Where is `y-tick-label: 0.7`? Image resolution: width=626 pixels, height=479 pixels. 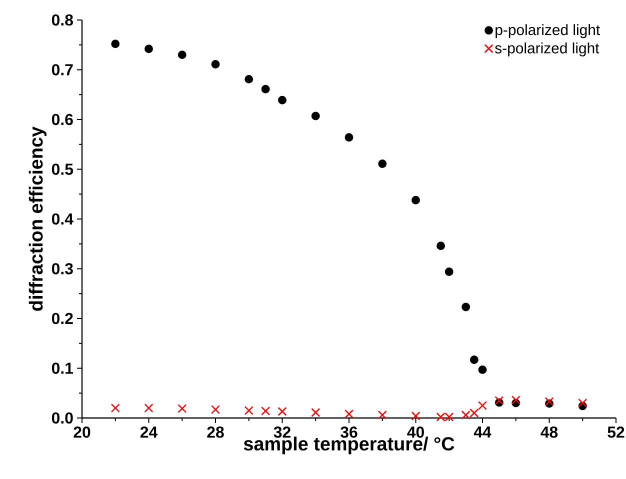
y-tick-label: 0.7 is located at coordinates (62, 70).